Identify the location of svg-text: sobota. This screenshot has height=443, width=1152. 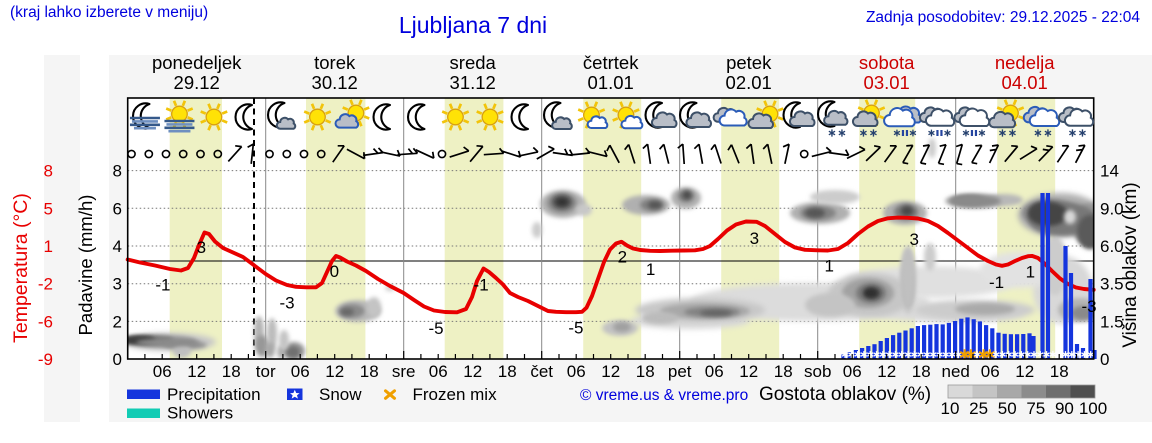
(887, 62).